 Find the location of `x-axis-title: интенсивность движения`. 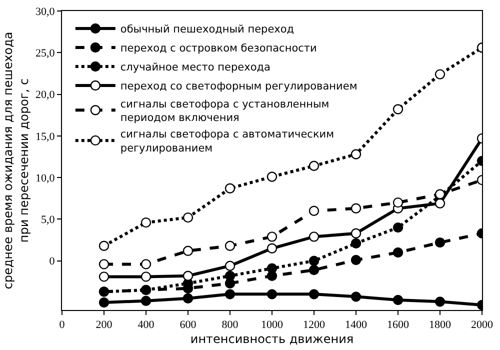

x-axis-title: интенсивность движения is located at coordinates (272, 339).